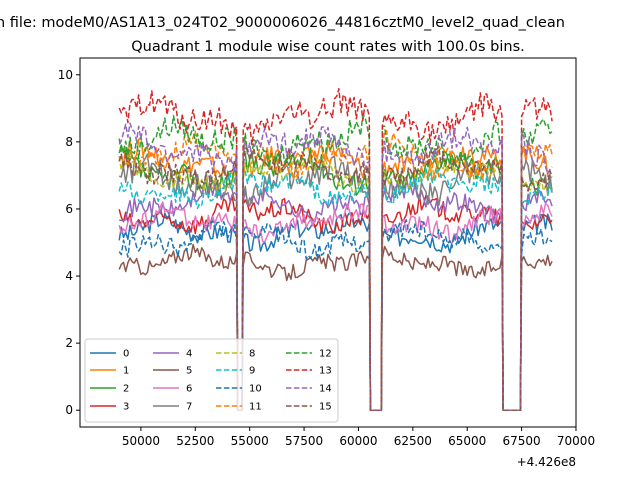 This screenshot has height=480, width=640. What do you see at coordinates (211, 380) in the screenshot?
I see `legend-frame` at bounding box center [211, 380].